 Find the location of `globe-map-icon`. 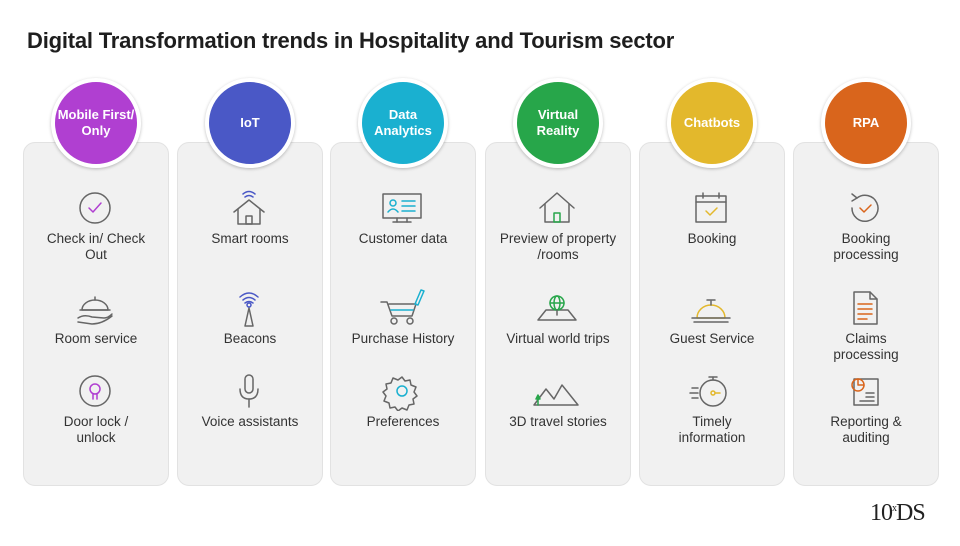

globe-map-icon is located at coordinates (557, 308).